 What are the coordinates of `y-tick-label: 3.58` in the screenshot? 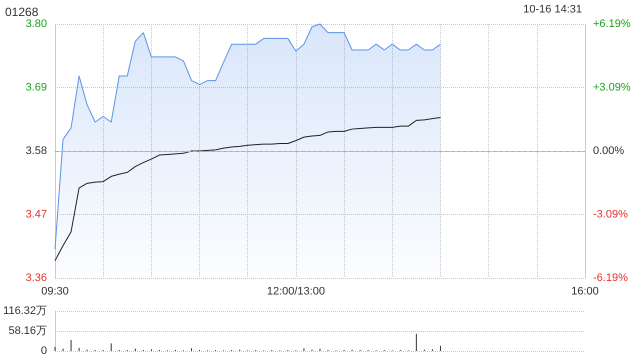 It's located at (36, 151).